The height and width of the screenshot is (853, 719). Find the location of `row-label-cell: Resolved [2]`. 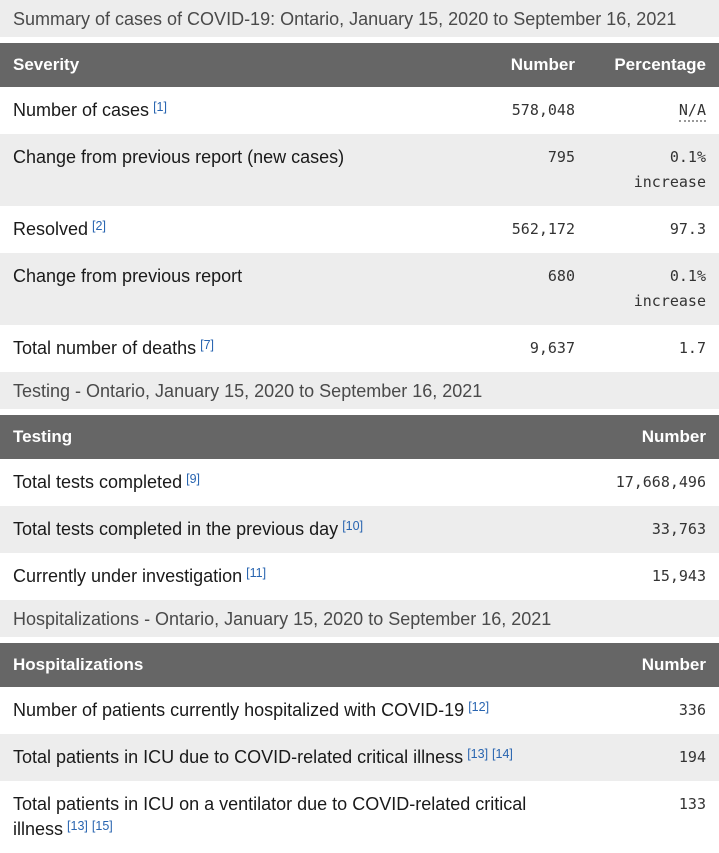

row-label-cell: Resolved [2] is located at coordinates (230, 229).